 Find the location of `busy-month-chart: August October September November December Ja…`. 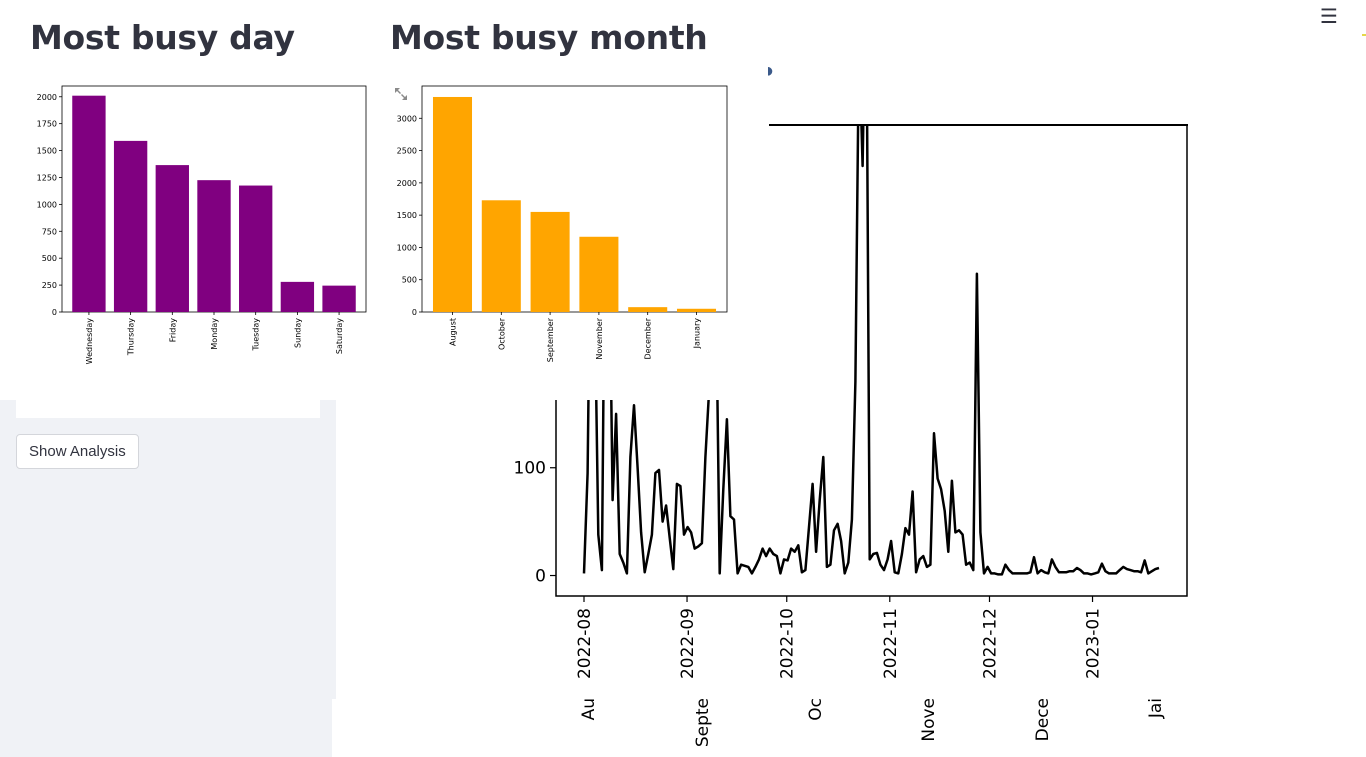

busy-month-chart: August October September November December Ja… is located at coordinates (562, 223).